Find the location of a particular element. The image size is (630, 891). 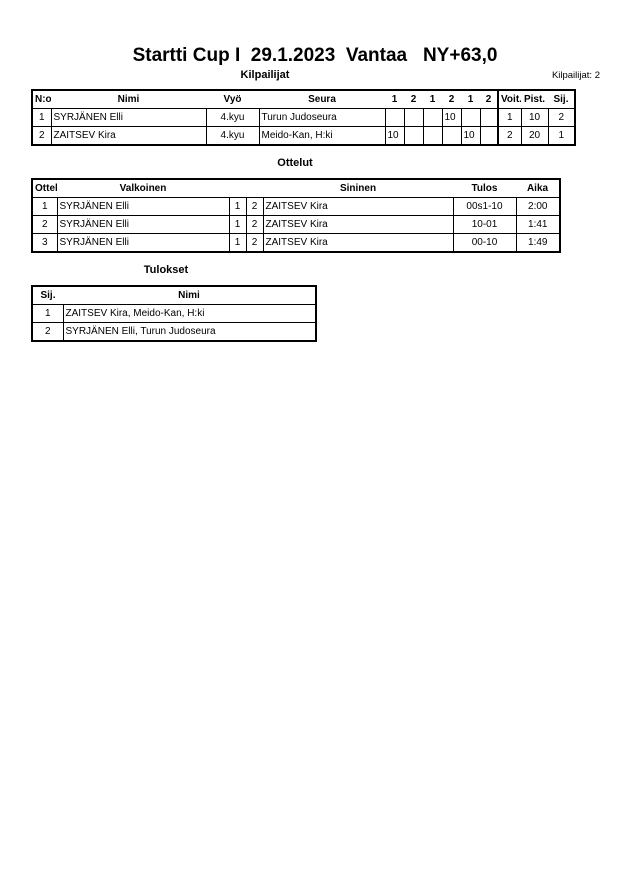

header-row: N:o Nimi Vyö Seura 1 2 1 2 1 2 Voit. Pist. Sij. is located at coordinates (303, 99).